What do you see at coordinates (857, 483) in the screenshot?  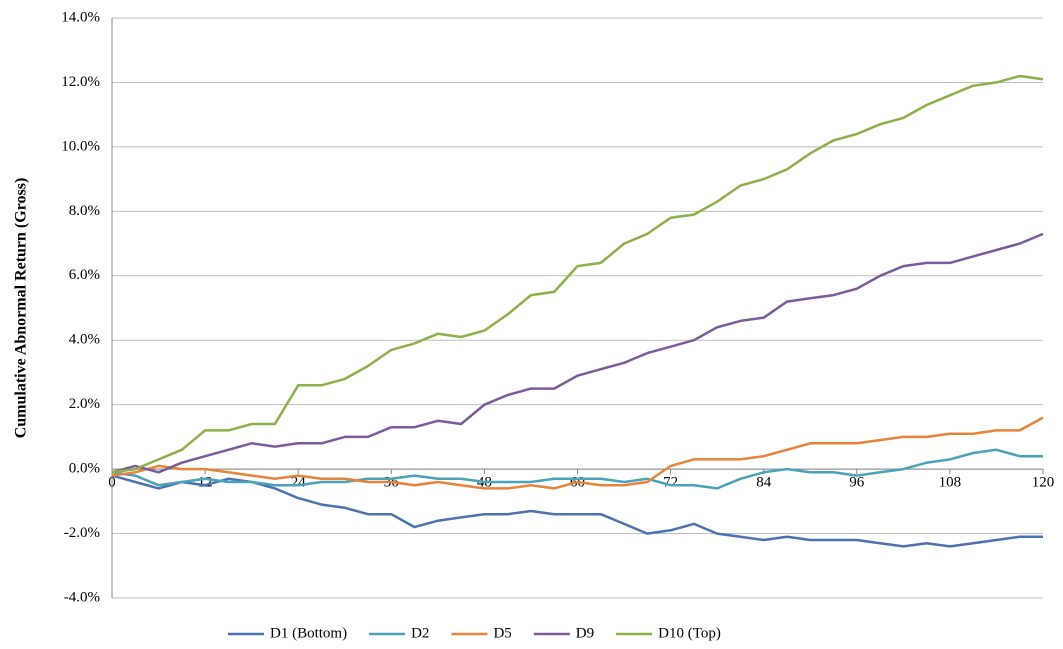 I see `x-tick-label: 96` at bounding box center [857, 483].